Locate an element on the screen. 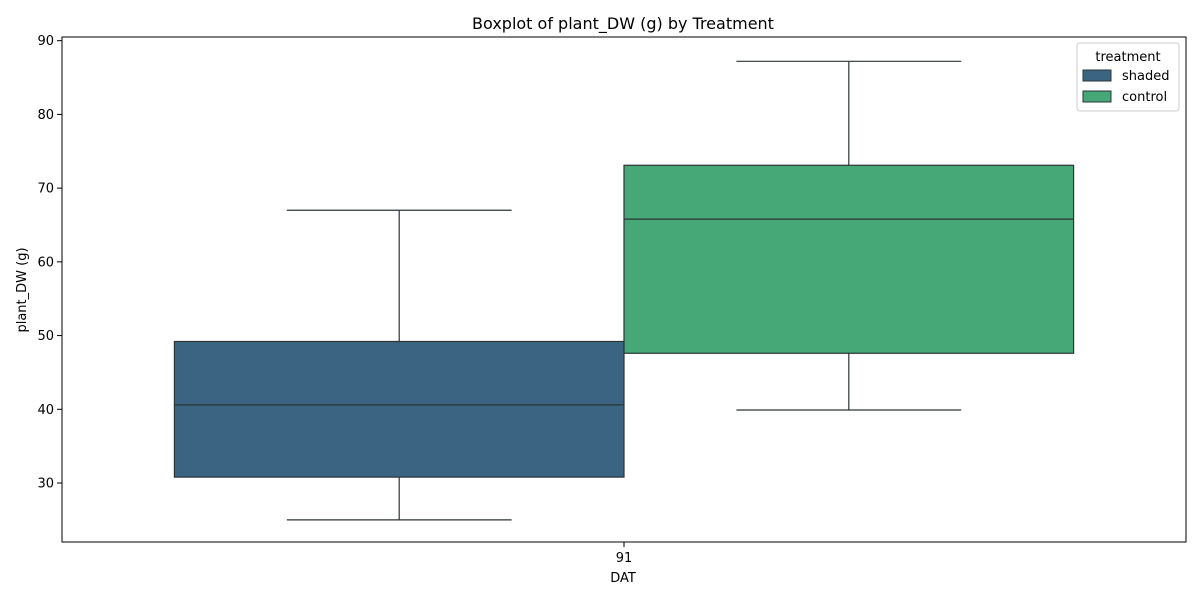 Image resolution: width=1200 pixels, height=604 pixels. legend-swatch-control is located at coordinates (1097, 96).